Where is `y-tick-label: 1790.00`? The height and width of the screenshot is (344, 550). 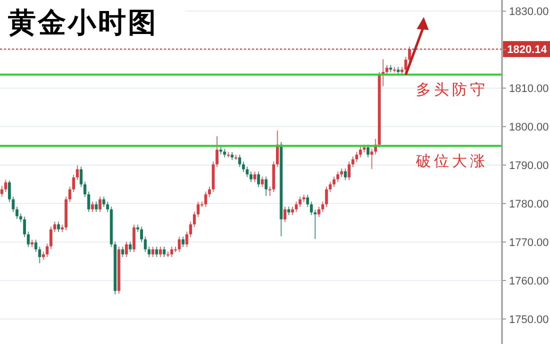
y-tick-label: 1790.00 is located at coordinates (529, 166).